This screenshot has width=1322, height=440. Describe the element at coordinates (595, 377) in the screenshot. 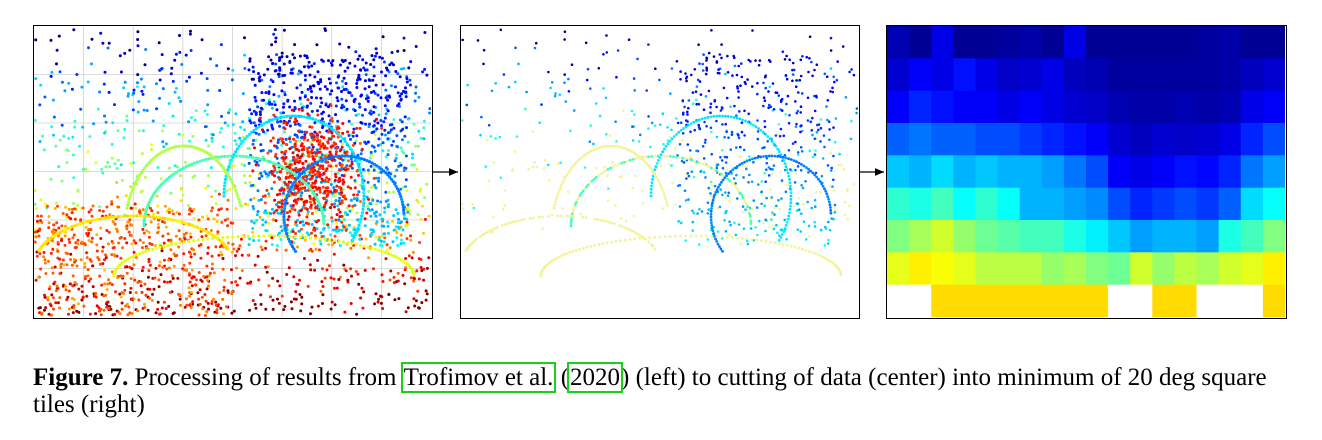

I see `citation-year-link: 2020` at that location.